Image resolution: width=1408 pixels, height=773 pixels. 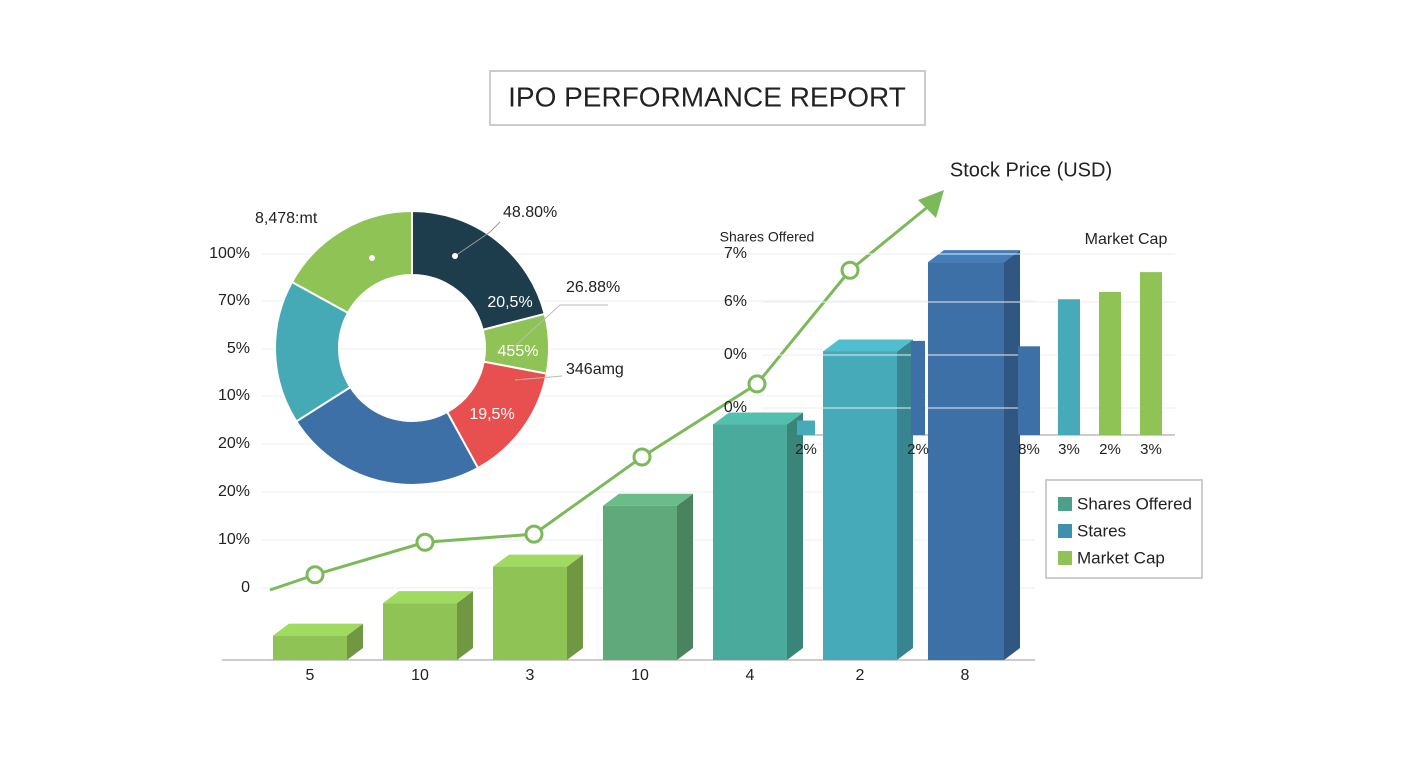 What do you see at coordinates (890, 237) in the screenshot?
I see `line-arrow-shaft` at bounding box center [890, 237].